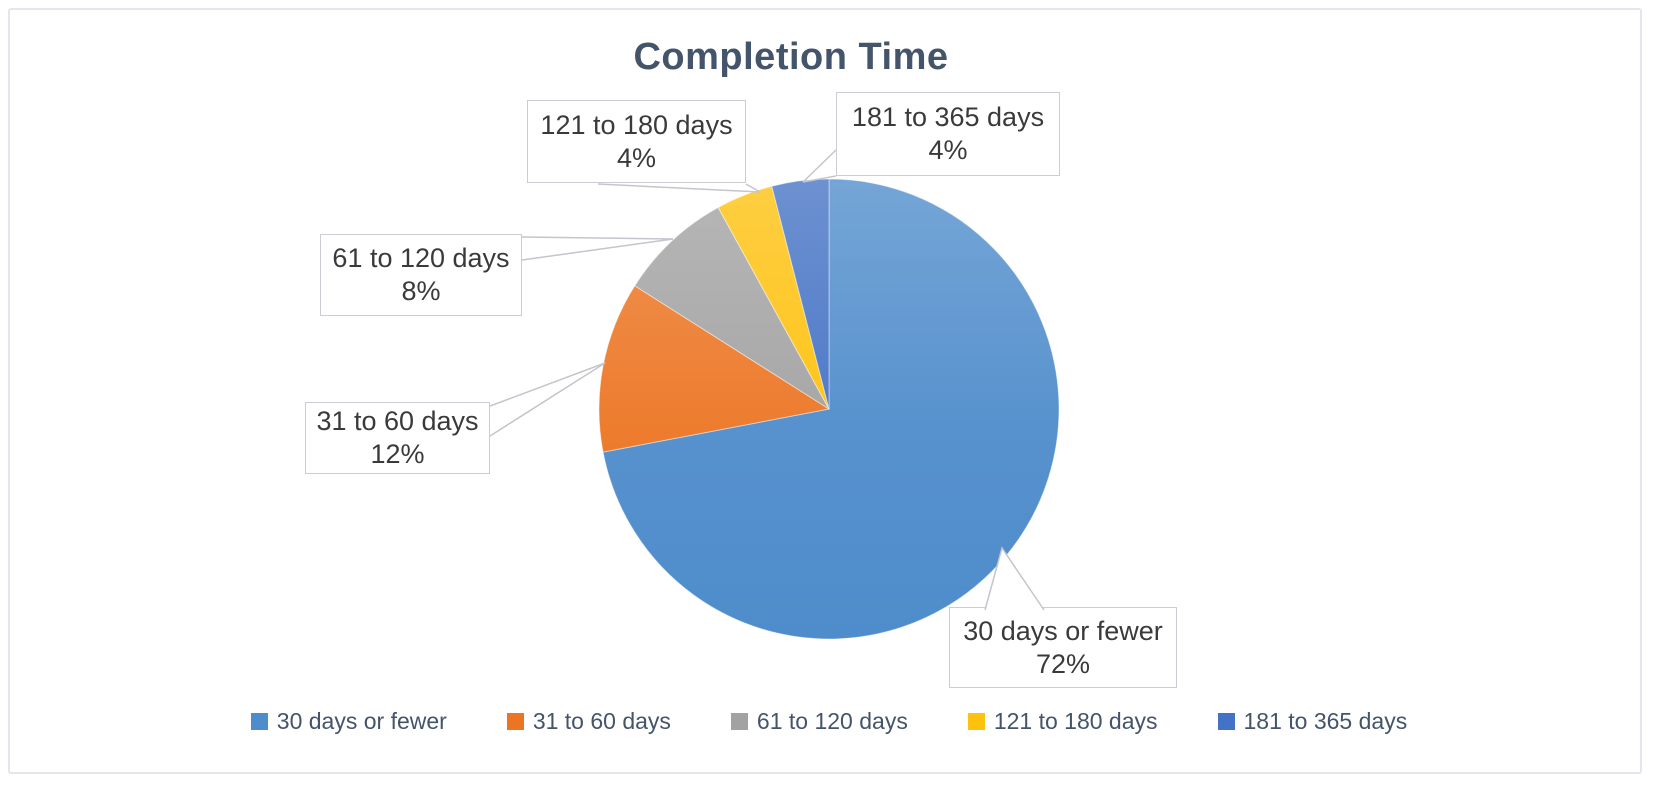 This screenshot has height=790, width=1658. I want to click on data-label-callout-121-to-180-days: 121 to 180 days 4%, so click(636, 141).